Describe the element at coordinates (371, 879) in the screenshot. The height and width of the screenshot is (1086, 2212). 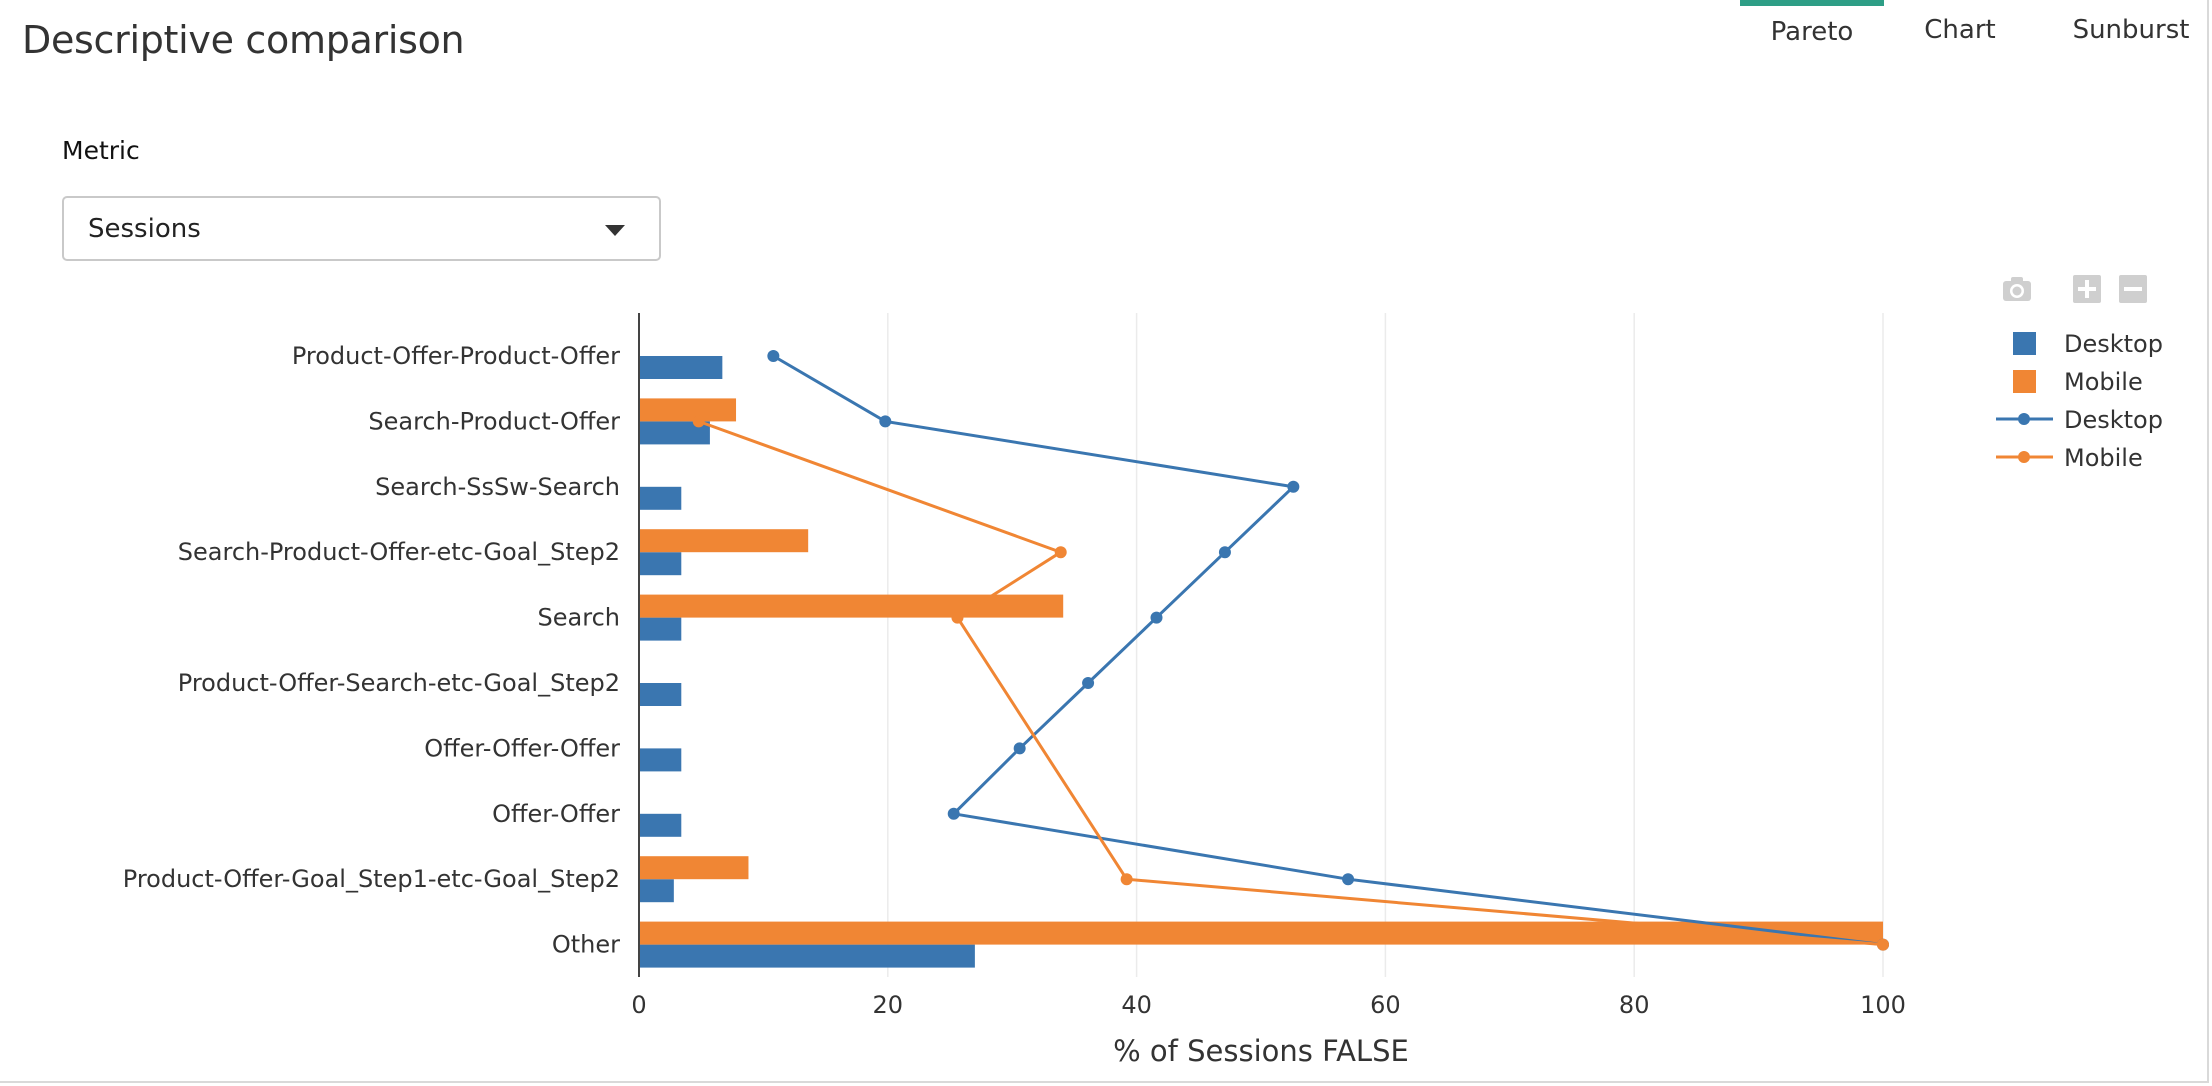
I see `y-tick-label: Product-Offer-Goal_Step1-etc-Goal_Step2` at that location.